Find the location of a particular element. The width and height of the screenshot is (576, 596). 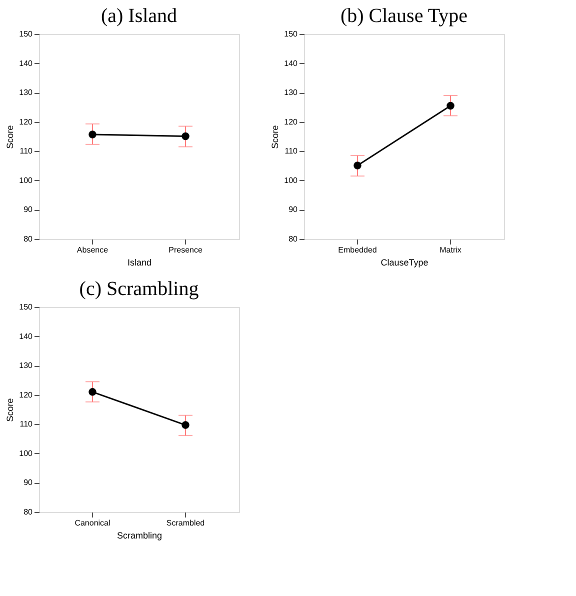

chart-title: (a) Island is located at coordinates (139, 16).